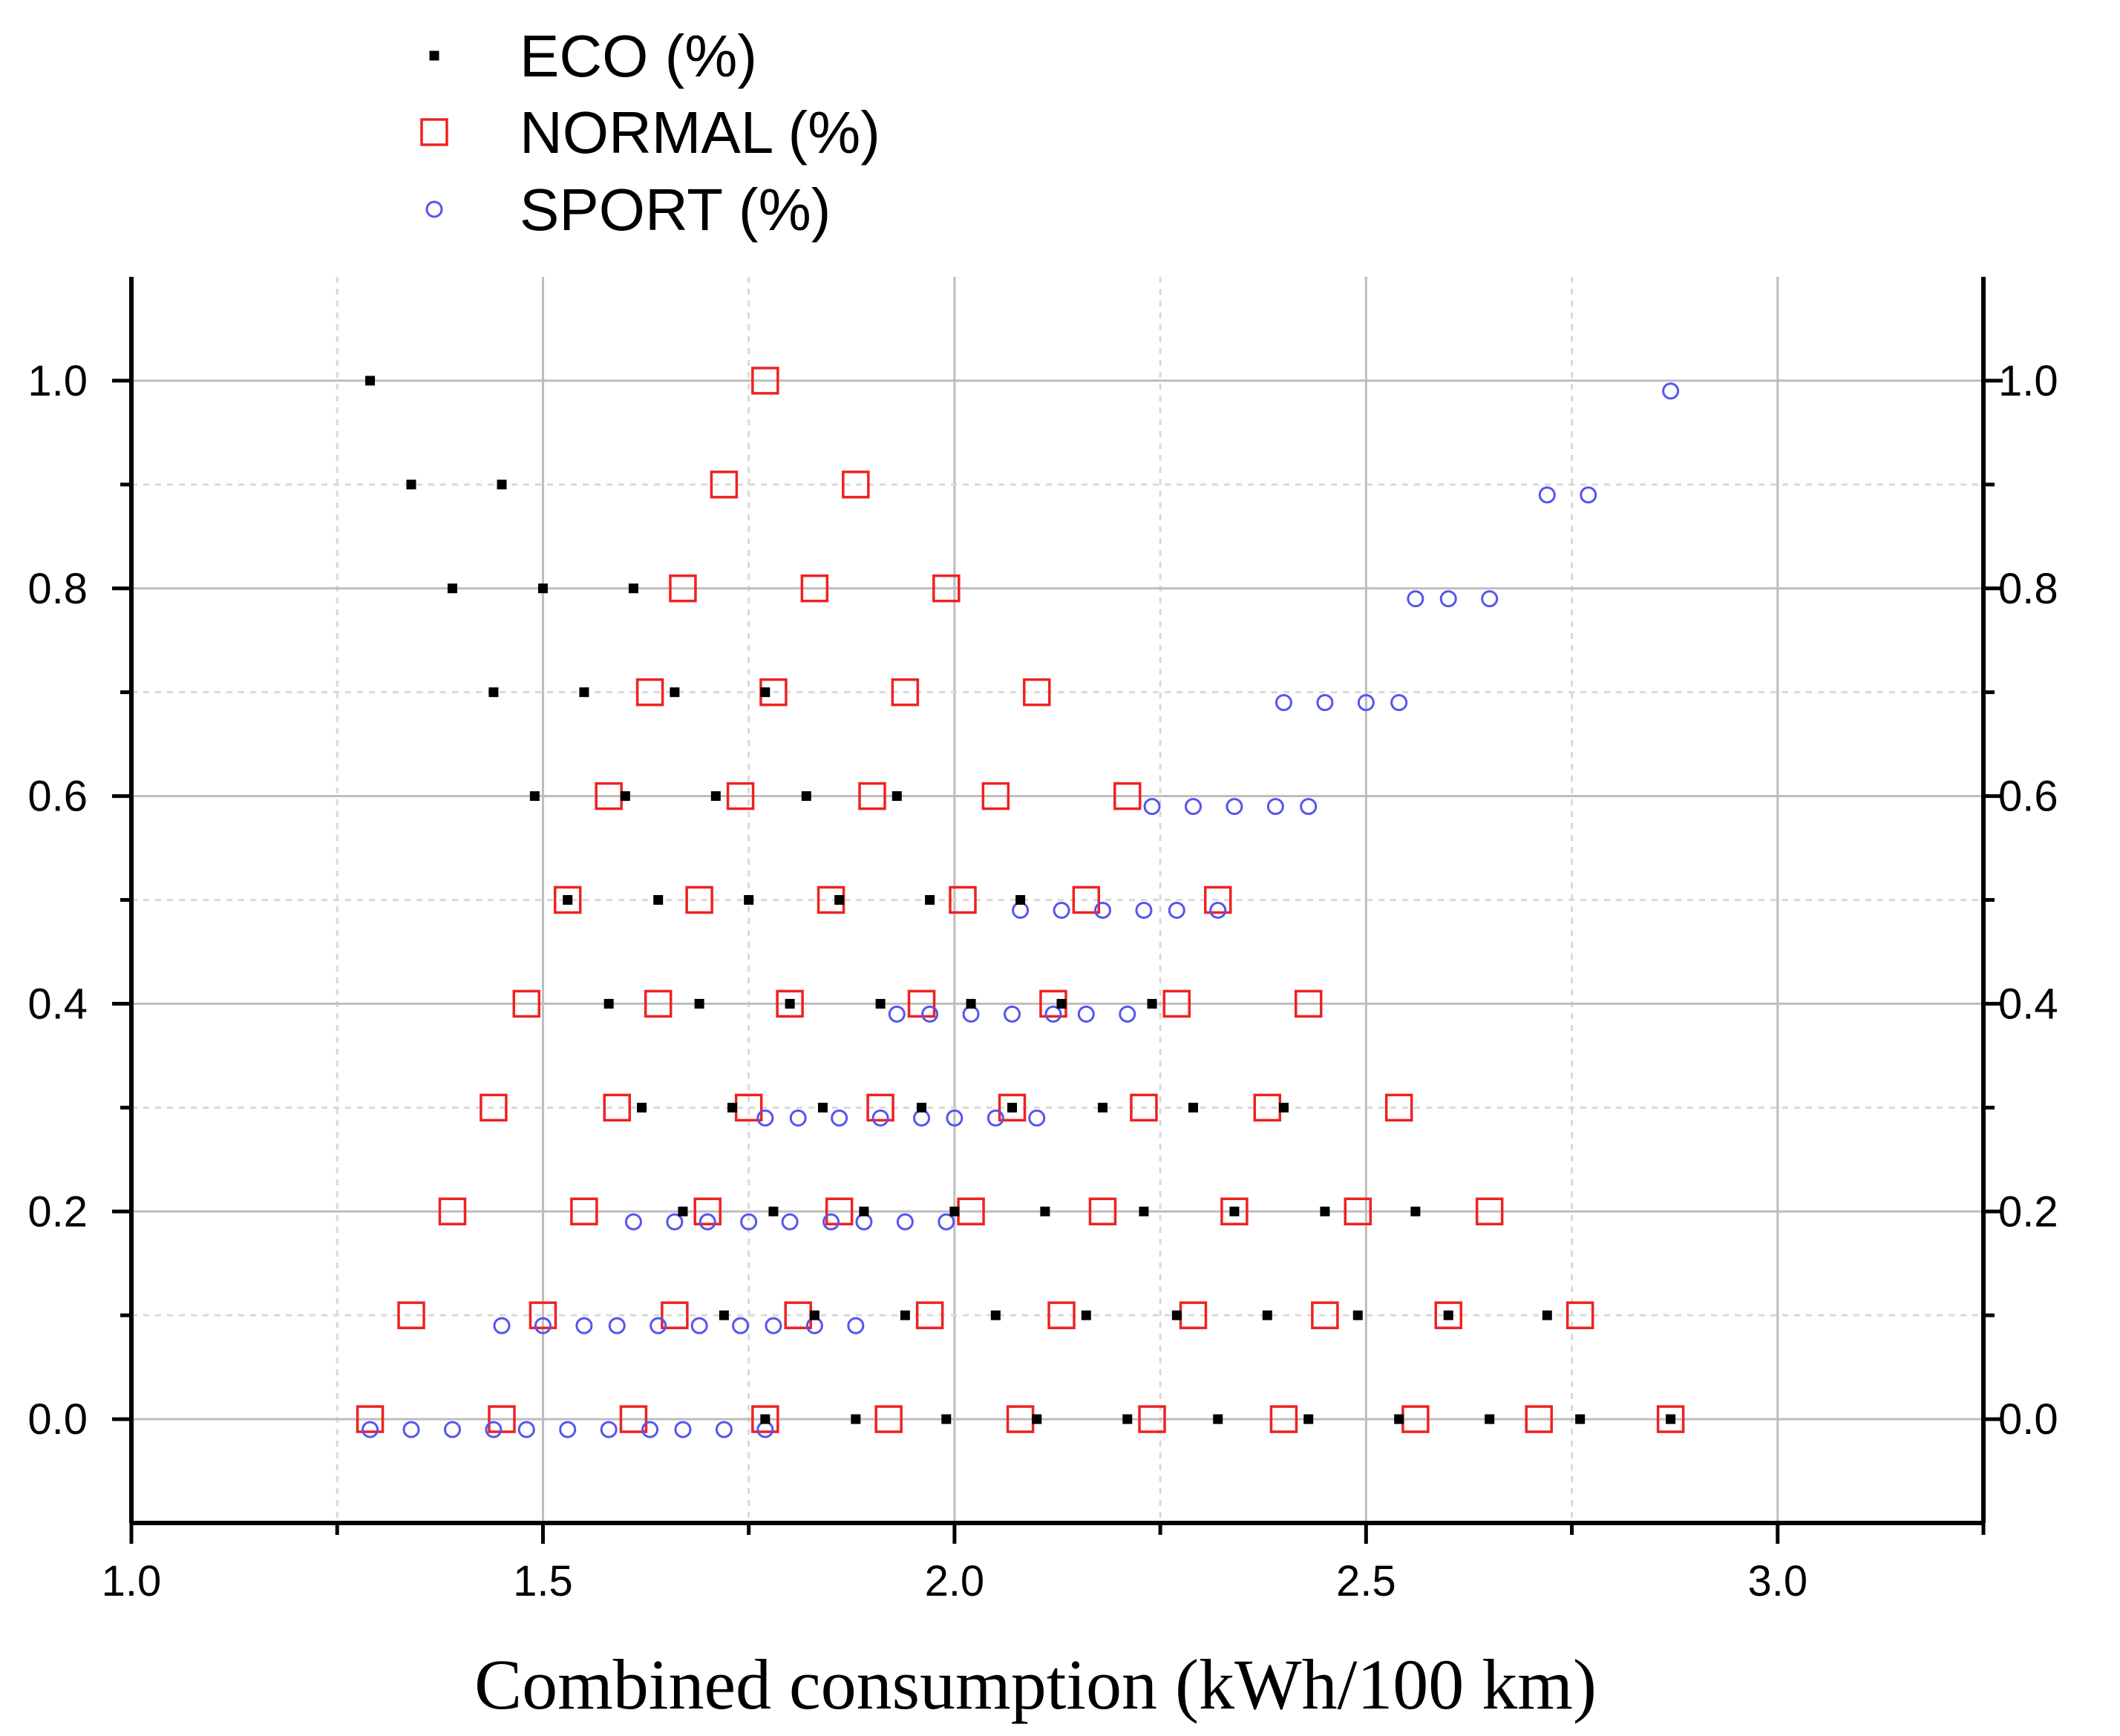 This screenshot has width=2120, height=1736. What do you see at coordinates (2028, 1004) in the screenshot?
I see `y-tick-label-right: 0.4` at bounding box center [2028, 1004].